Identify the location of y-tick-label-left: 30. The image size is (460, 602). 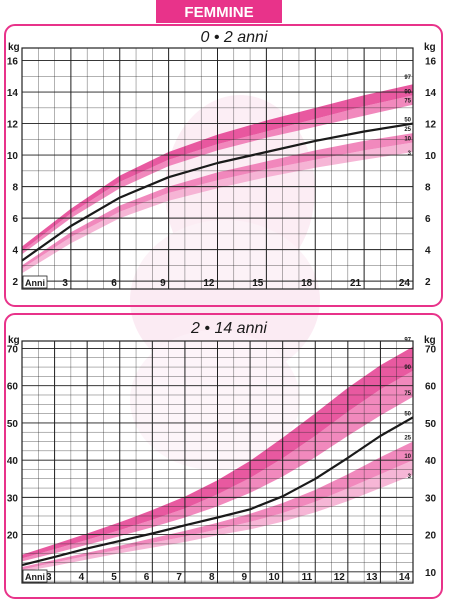
(13, 498).